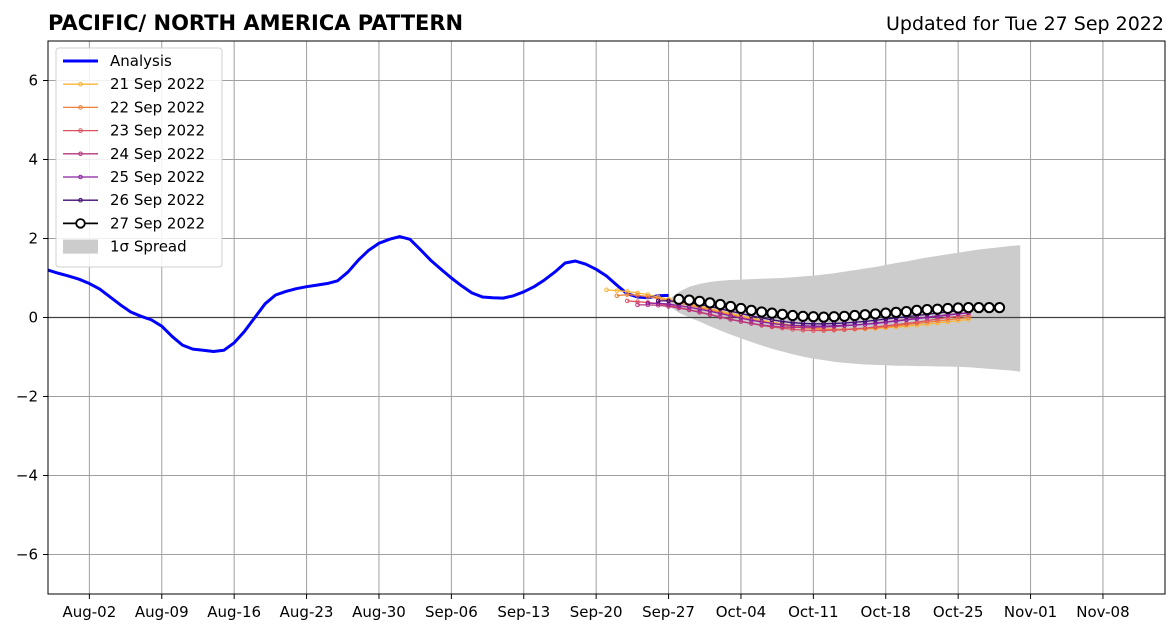  What do you see at coordinates (255, 23) in the screenshot?
I see `chart-title: PACIFIC/ NORTH AMERICA PATTERN` at bounding box center [255, 23].